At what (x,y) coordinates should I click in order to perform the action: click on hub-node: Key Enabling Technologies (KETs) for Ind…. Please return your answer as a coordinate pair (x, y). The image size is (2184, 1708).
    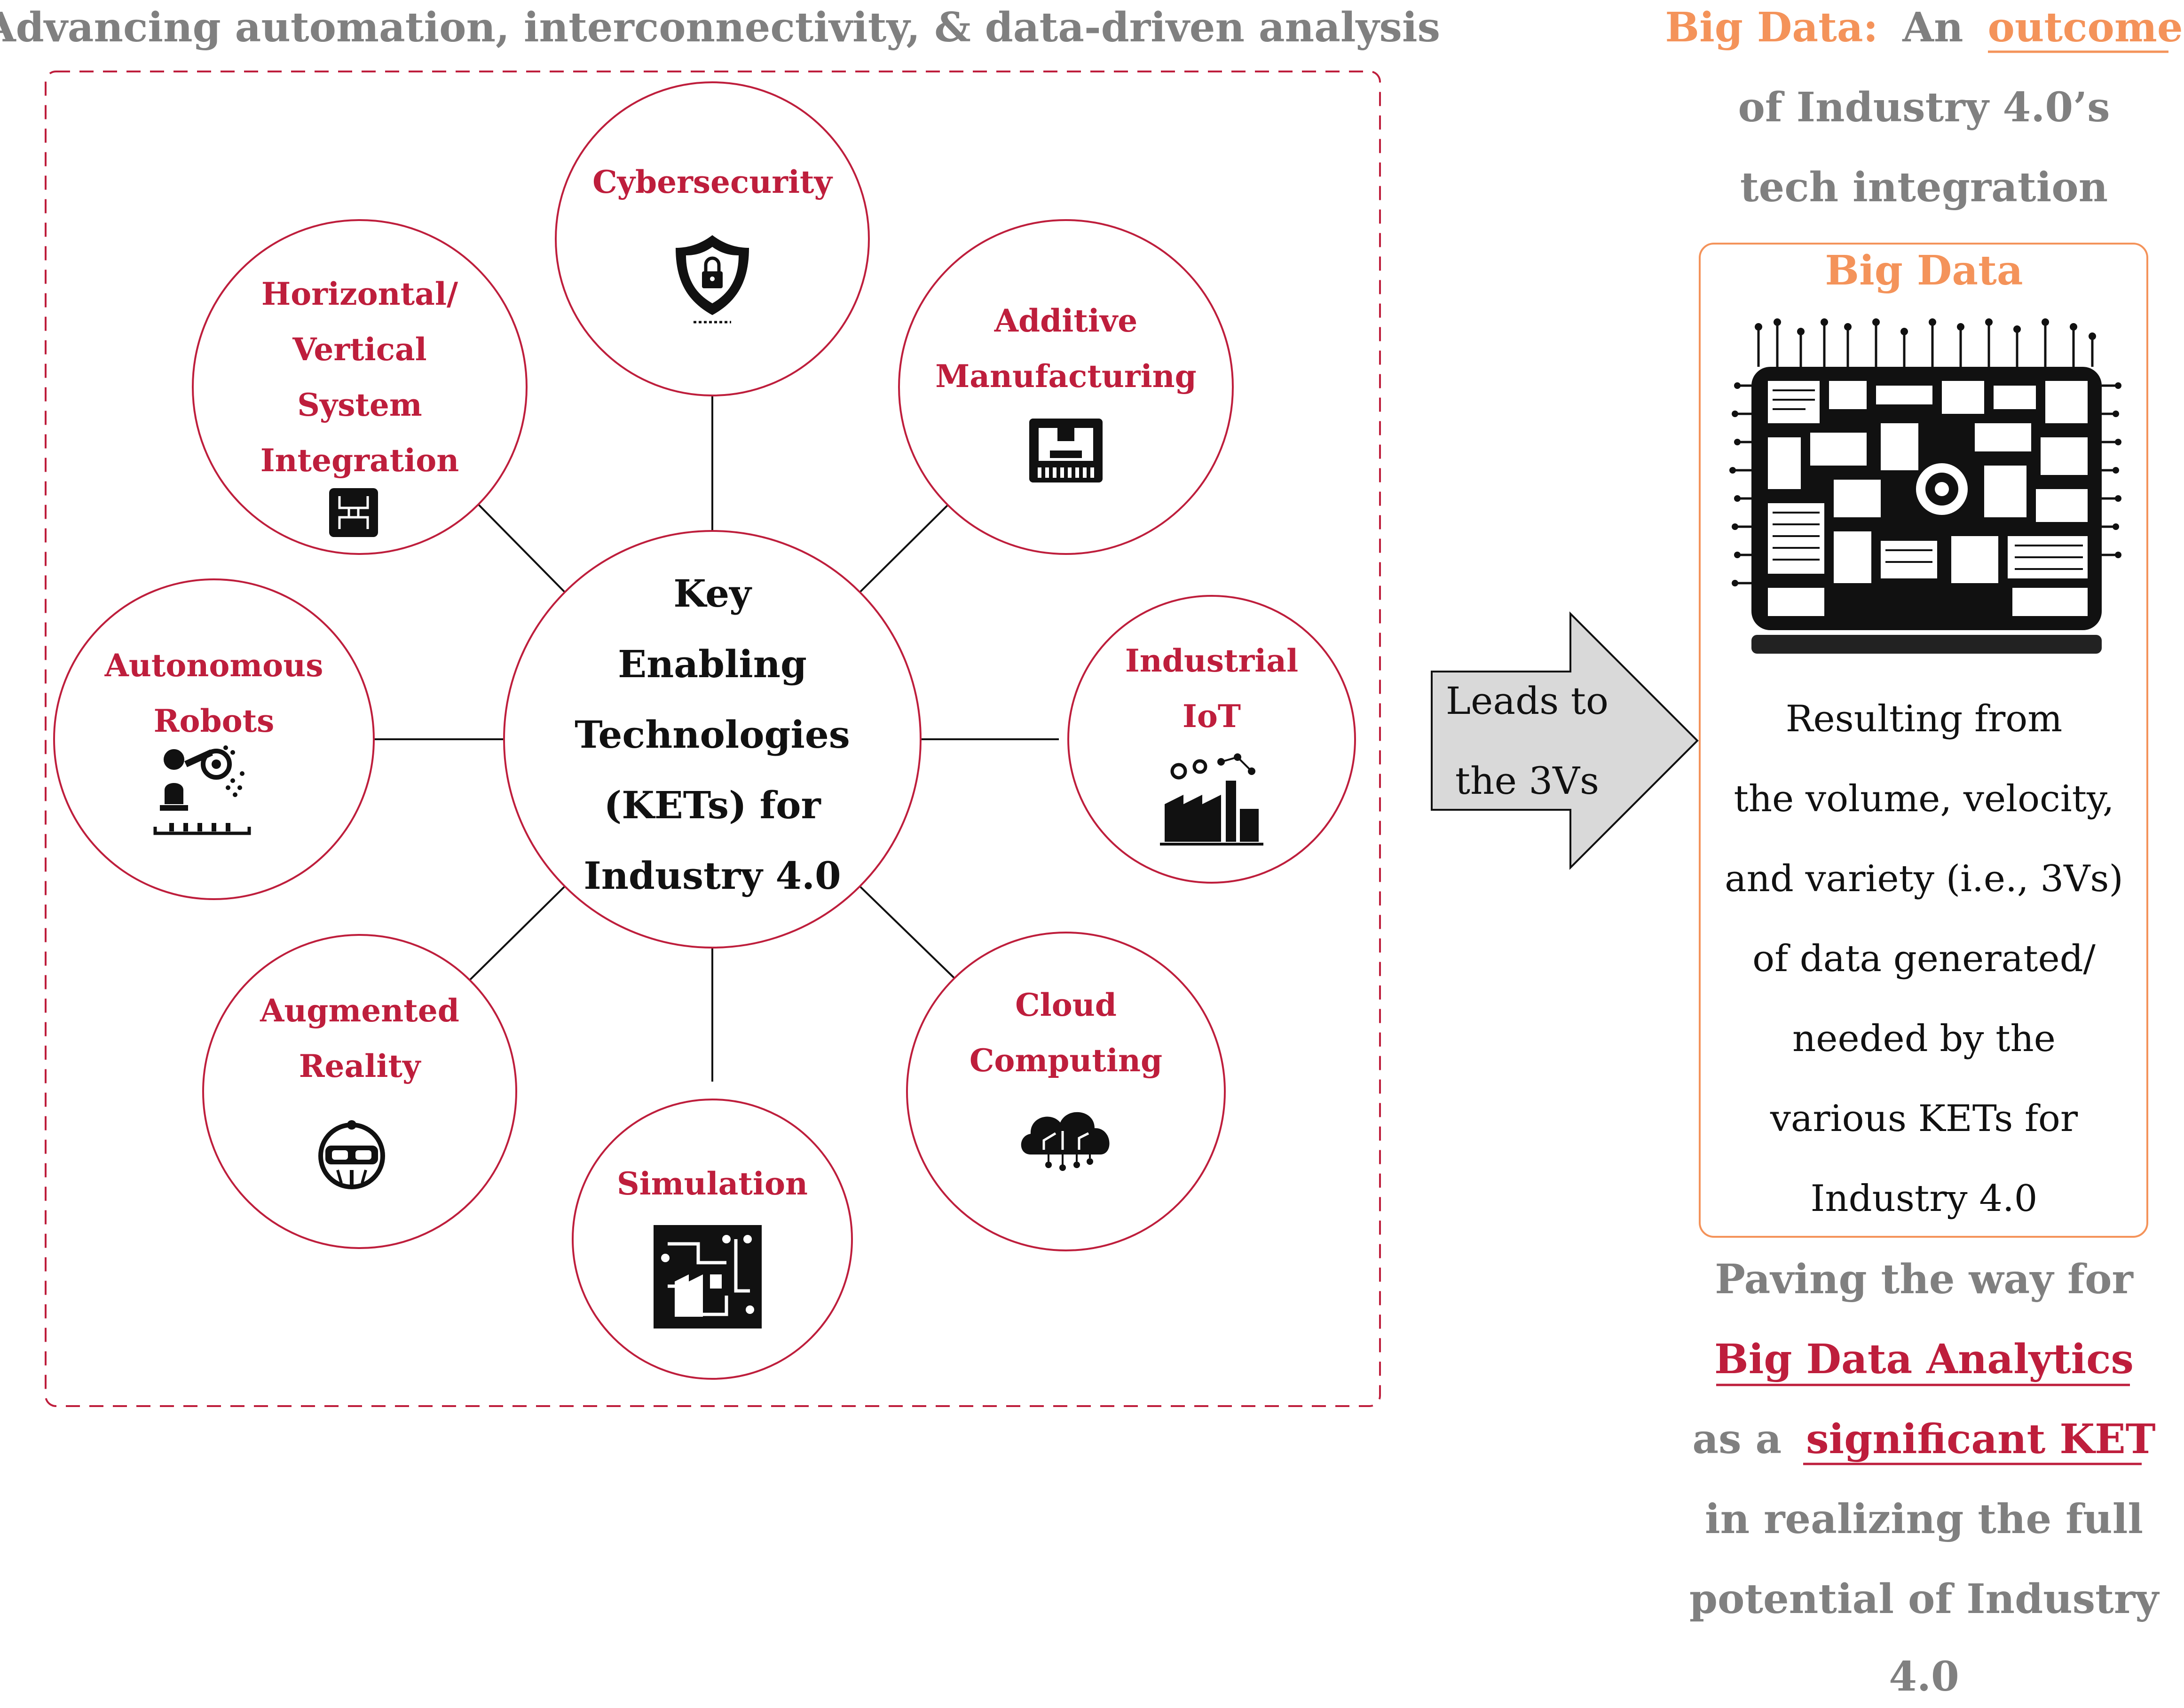
    Looking at the image, I should click on (712, 739).